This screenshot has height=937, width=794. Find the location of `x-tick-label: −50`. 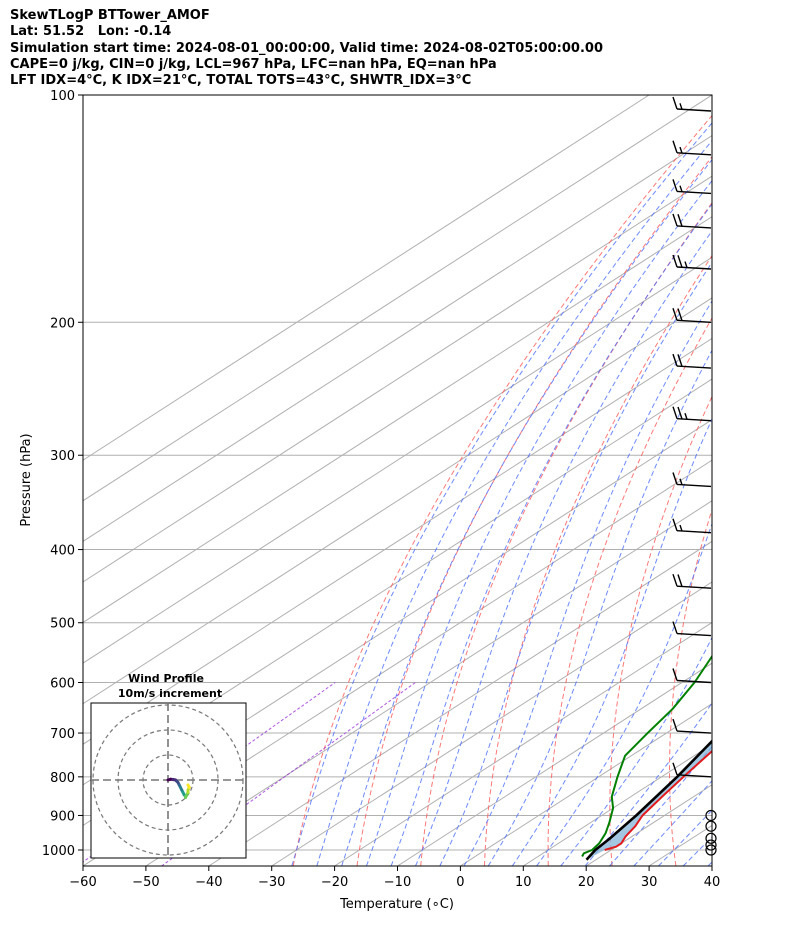

x-tick-label: −50 is located at coordinates (145, 882).